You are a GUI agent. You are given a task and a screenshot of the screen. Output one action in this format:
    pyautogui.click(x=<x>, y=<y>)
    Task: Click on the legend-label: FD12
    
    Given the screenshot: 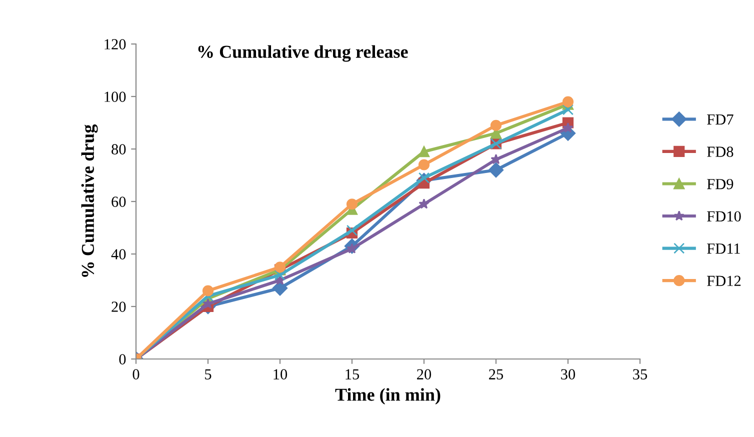 What is the action you would take?
    pyautogui.click(x=724, y=281)
    